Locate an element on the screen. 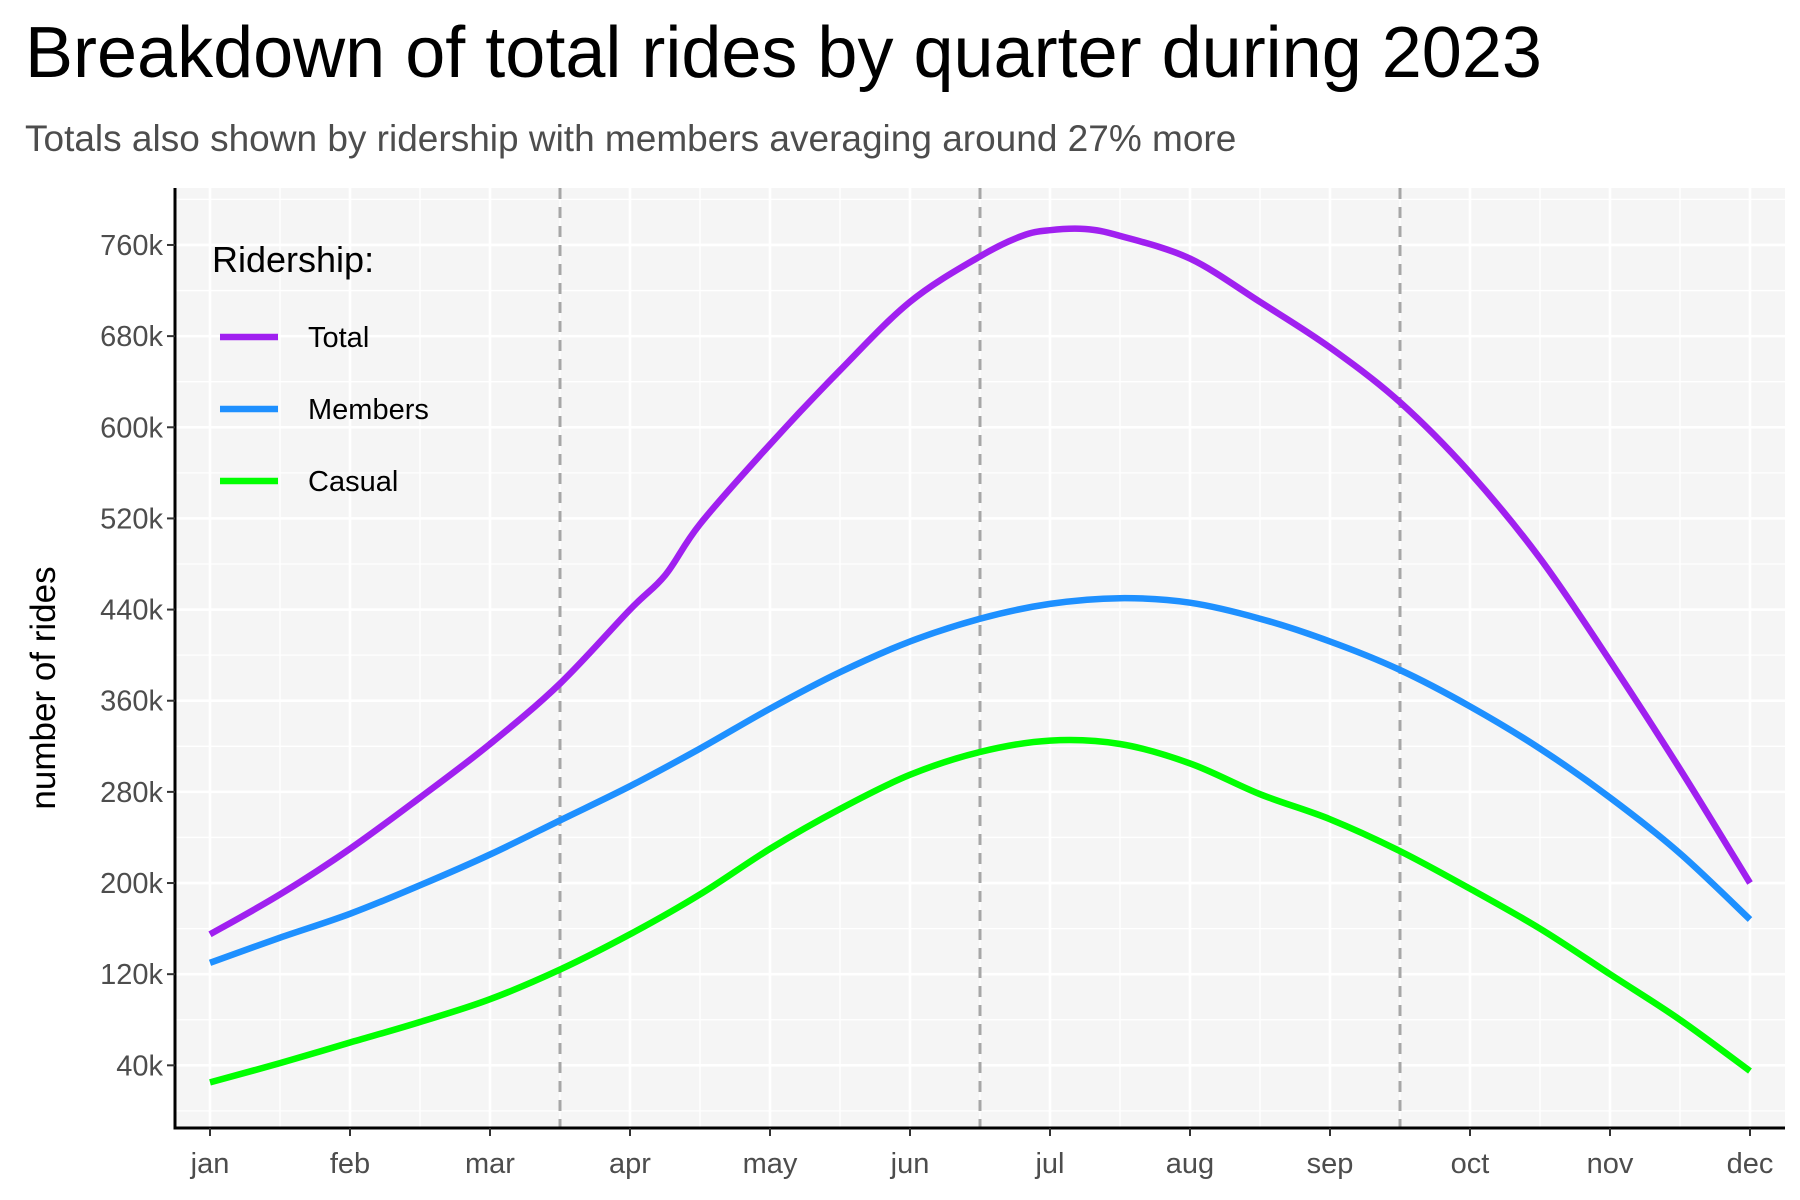  y-tick-label: 40k is located at coordinates (139, 1066).